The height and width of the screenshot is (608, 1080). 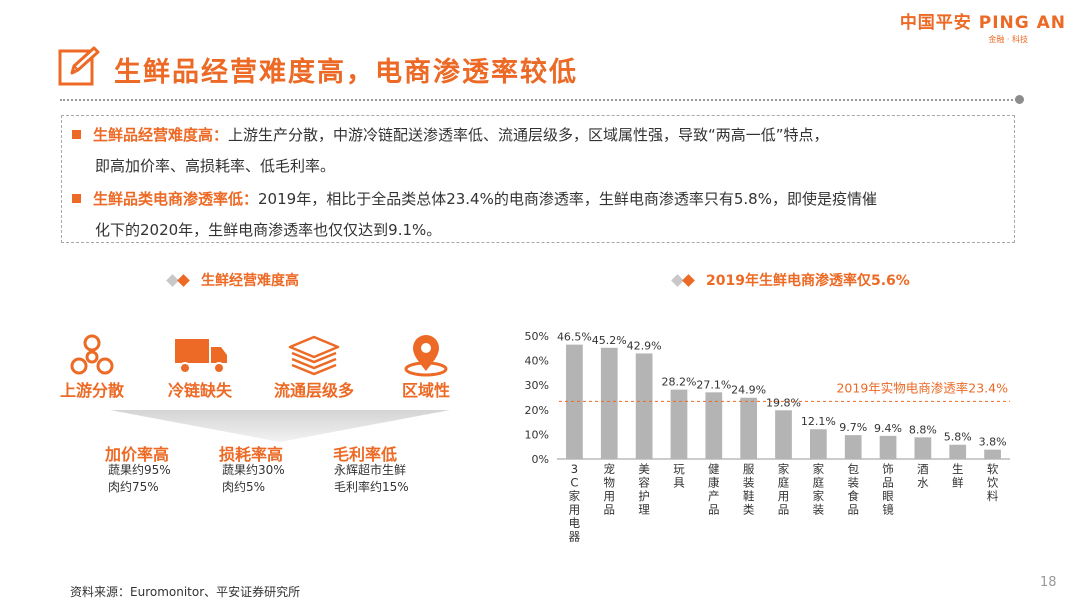 What do you see at coordinates (199, 390) in the screenshot?
I see `icon-label-coldchain: 冷链缺失` at bounding box center [199, 390].